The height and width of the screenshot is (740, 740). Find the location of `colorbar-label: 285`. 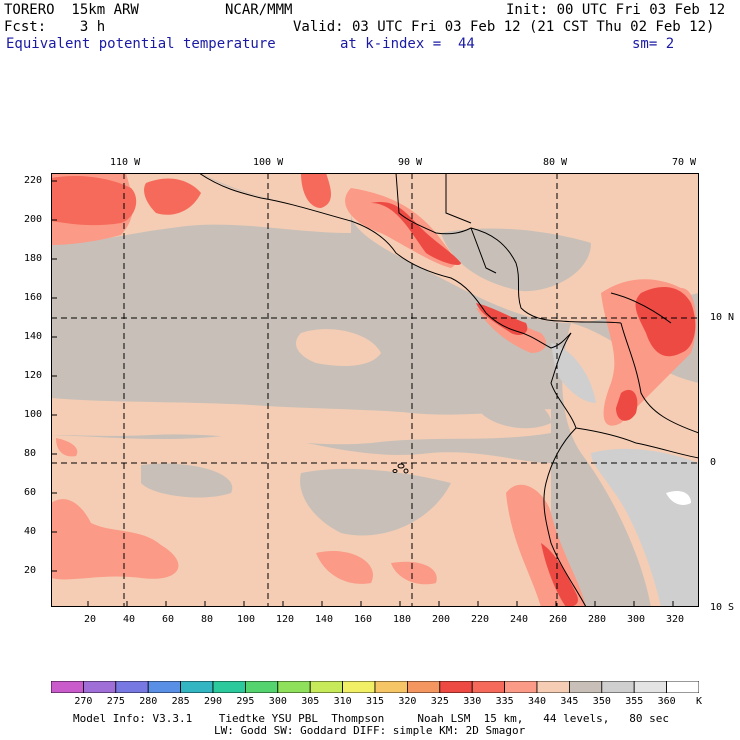

colorbar-label: 285 is located at coordinates (180, 701).